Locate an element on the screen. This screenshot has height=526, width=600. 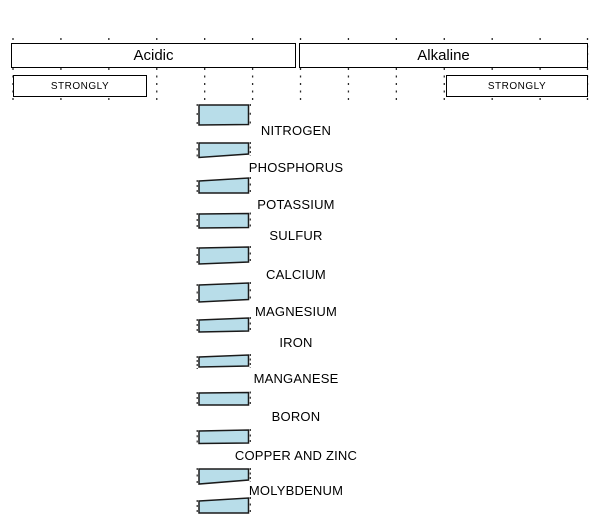
strongly-acidic-label: STRONGLY is located at coordinates (80, 86).